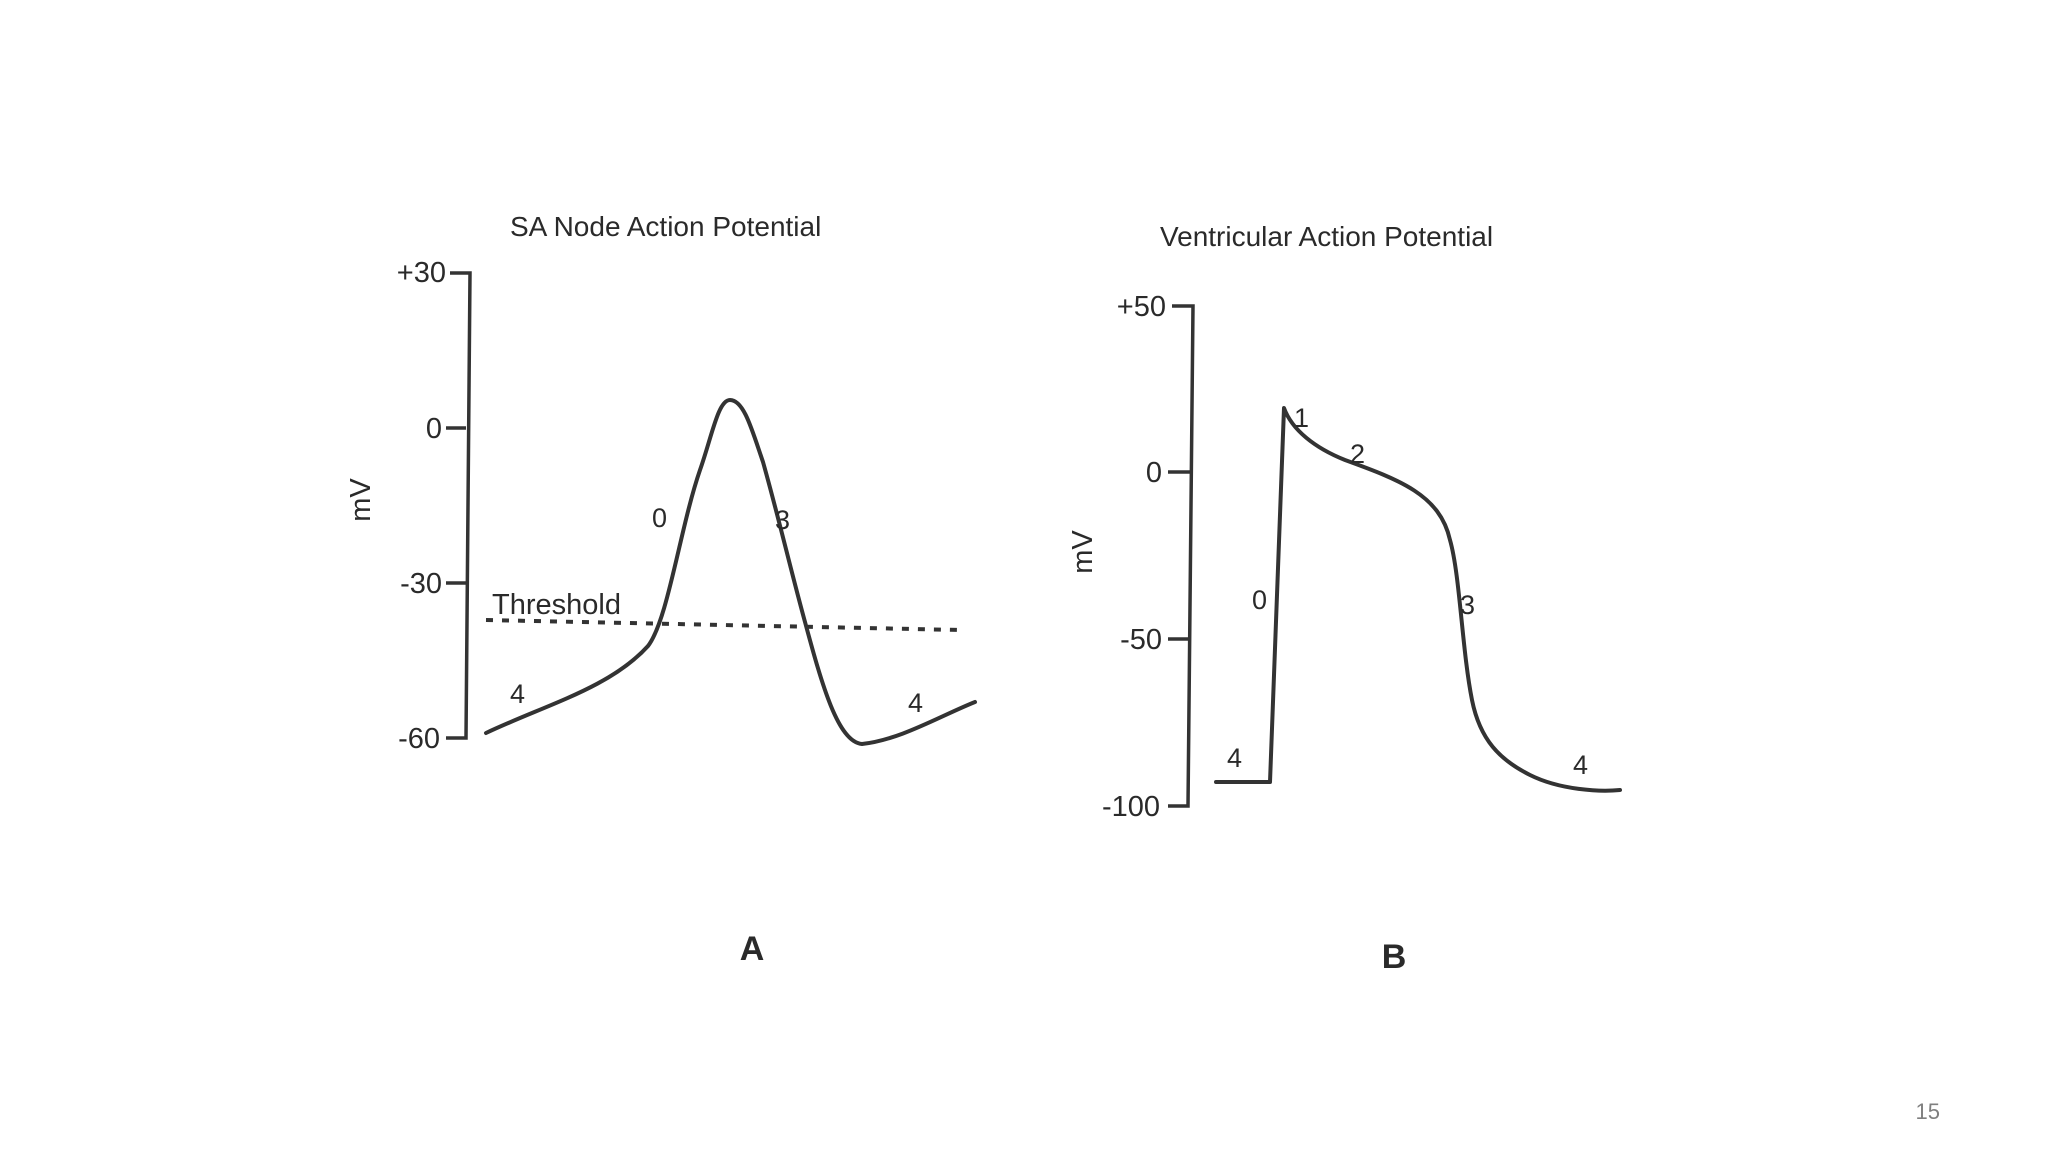 Image resolution: width=2048 pixels, height=1152 pixels. Describe the element at coordinates (1234, 758) in the screenshot. I see `panel-b-phase-4-left: 4` at that location.